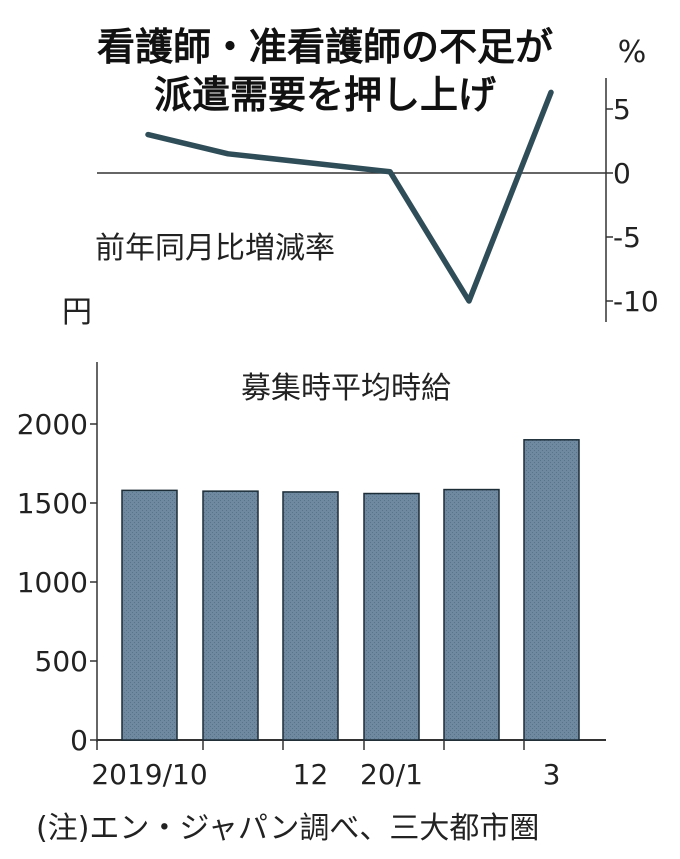 The height and width of the screenshot is (859, 680). Describe the element at coordinates (52, 582) in the screenshot. I see `bar-chart-ytick-label: 1000` at that location.